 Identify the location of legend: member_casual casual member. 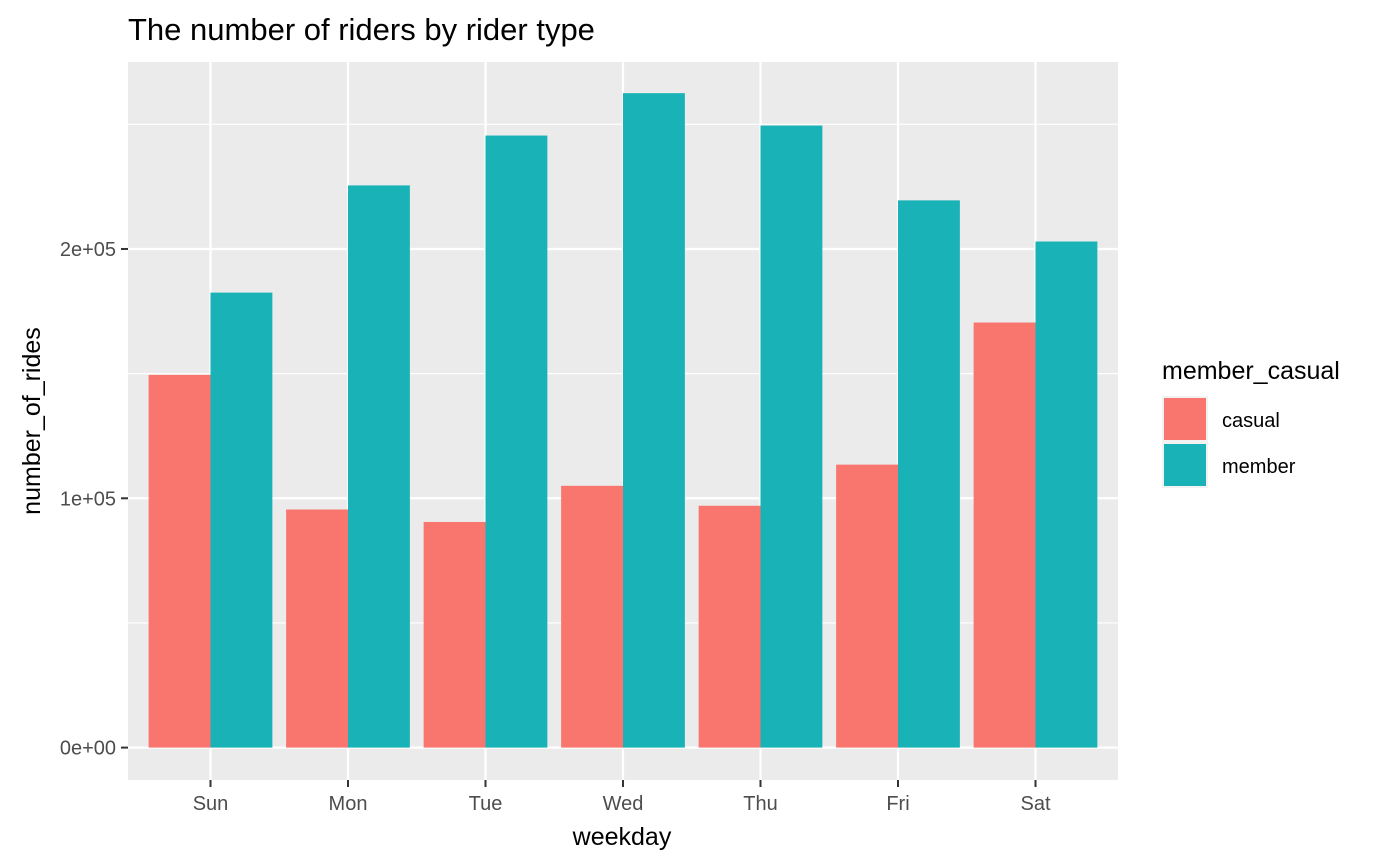
(1251, 422).